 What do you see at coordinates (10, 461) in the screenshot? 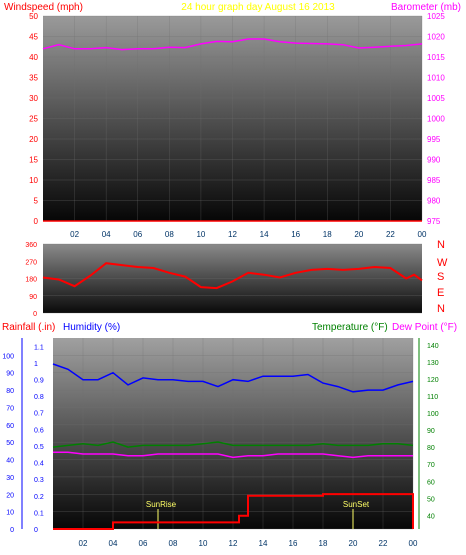
I see `humidity-tick-label: 40` at bounding box center [10, 461].